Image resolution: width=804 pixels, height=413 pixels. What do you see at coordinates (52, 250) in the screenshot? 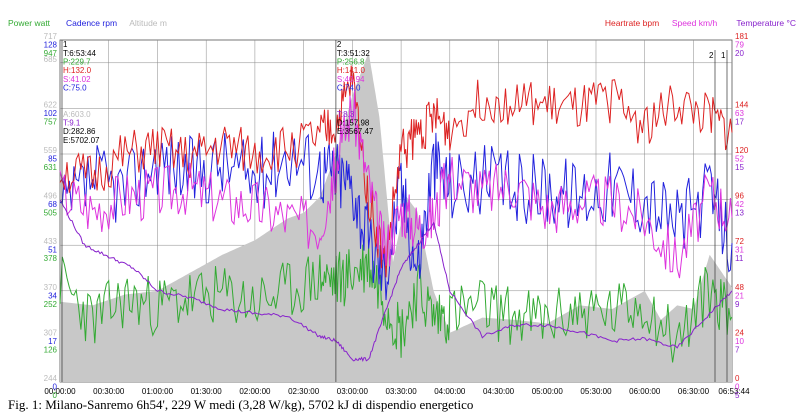
I see `y-tick-cadence: 51` at bounding box center [52, 250].